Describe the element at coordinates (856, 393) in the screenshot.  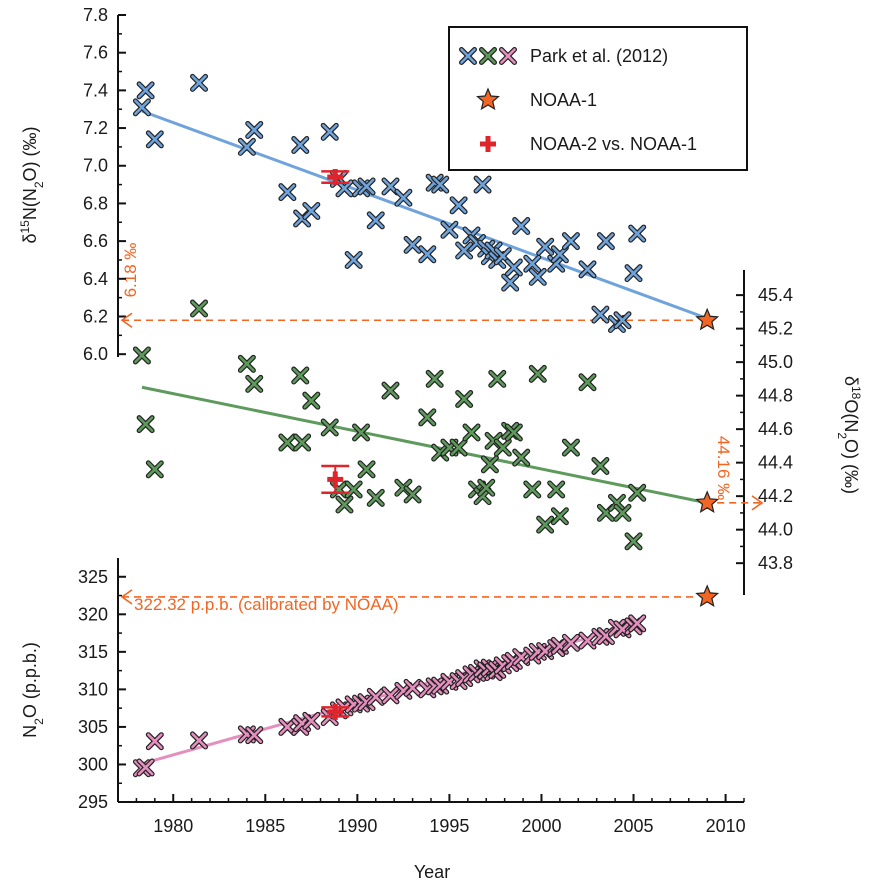
I see `axis-title-part: 18` at that location.